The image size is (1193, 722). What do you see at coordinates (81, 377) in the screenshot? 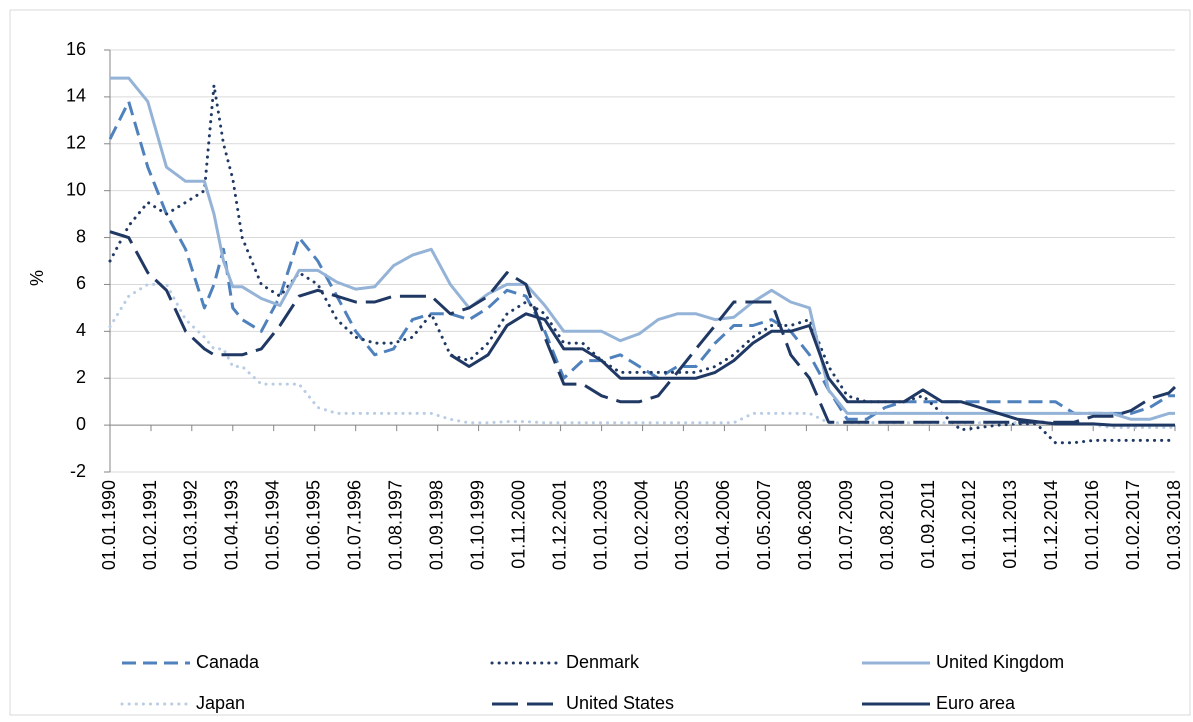
I see `y-tick-label: 2` at bounding box center [81, 377].